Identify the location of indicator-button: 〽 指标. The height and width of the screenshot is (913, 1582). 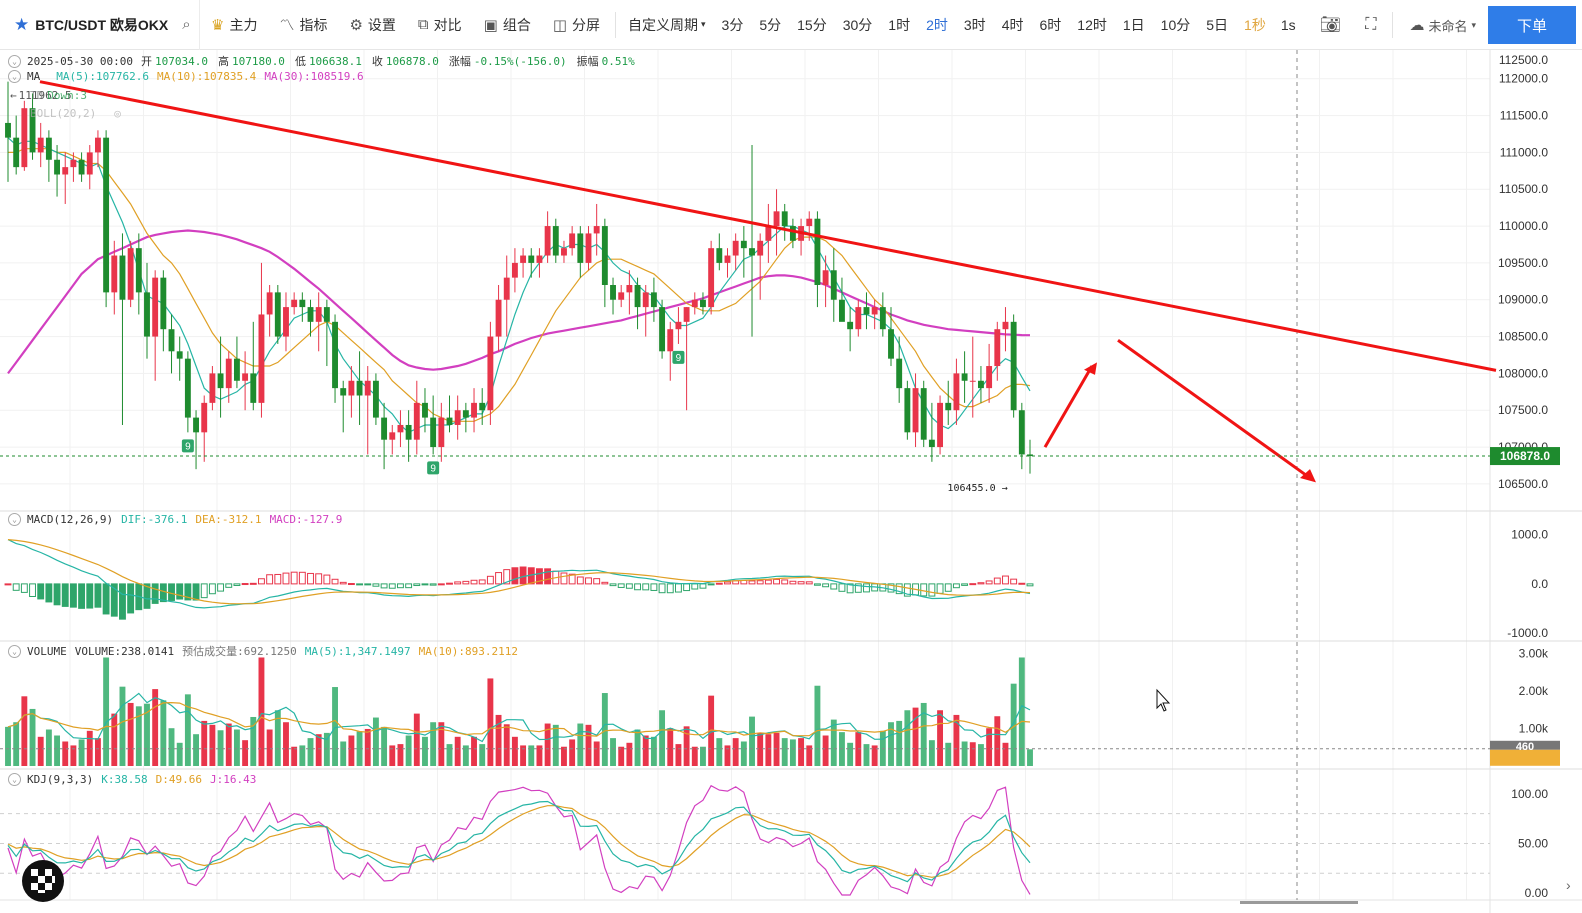
(303, 25).